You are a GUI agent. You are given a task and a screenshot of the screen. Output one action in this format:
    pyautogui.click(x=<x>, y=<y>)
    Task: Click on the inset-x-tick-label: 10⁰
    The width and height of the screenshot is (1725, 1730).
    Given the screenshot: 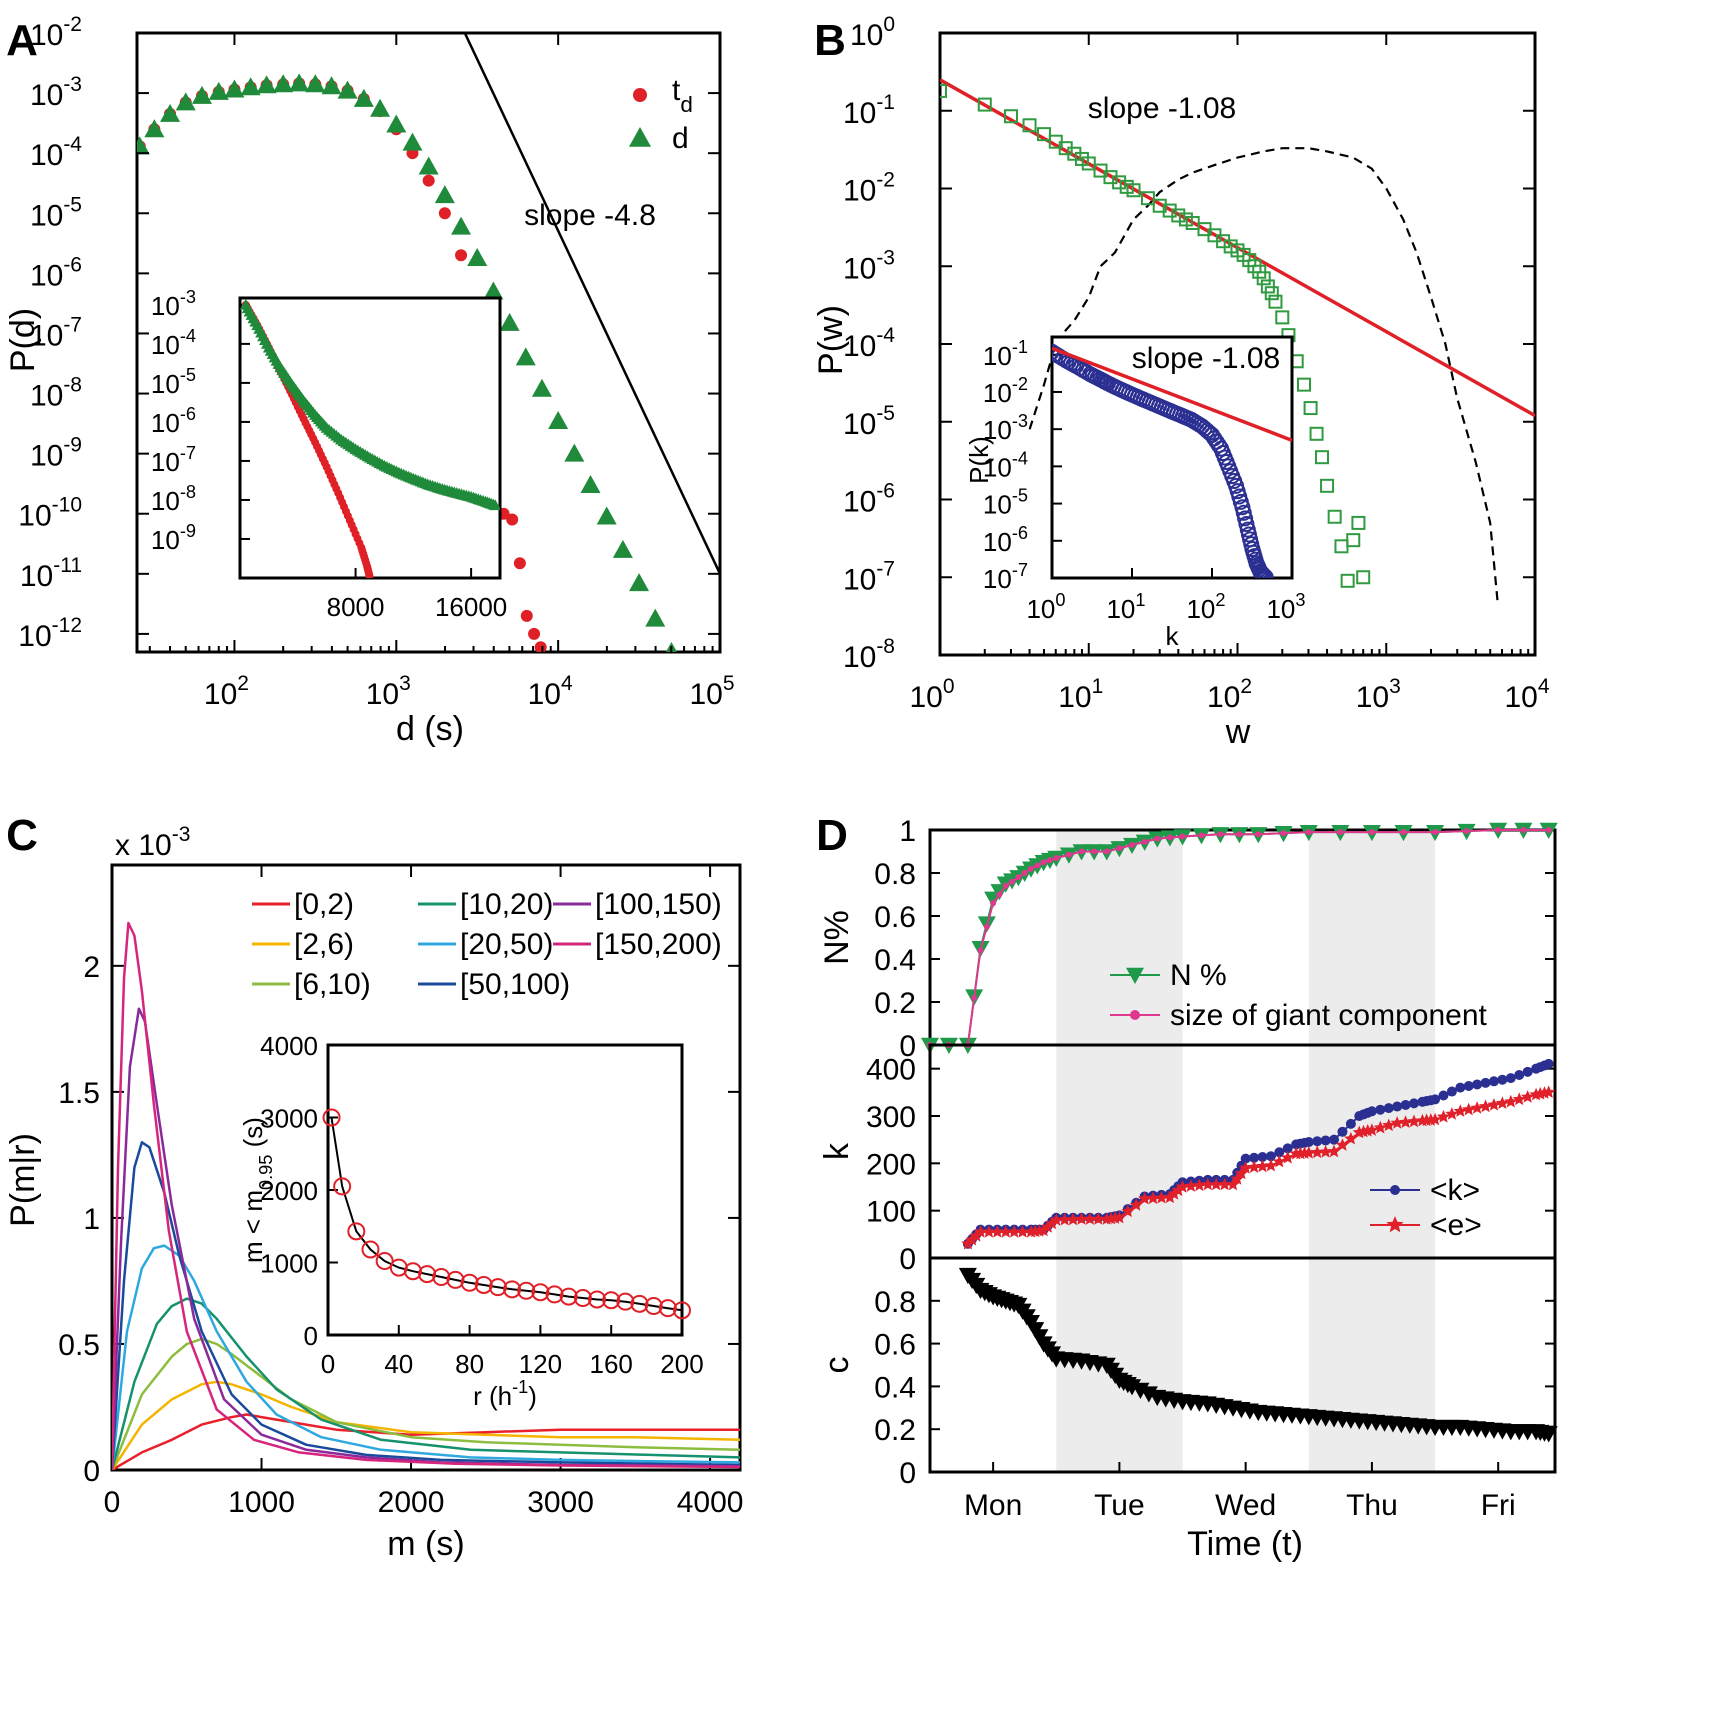 What is the action you would take?
    pyautogui.click(x=1045, y=607)
    